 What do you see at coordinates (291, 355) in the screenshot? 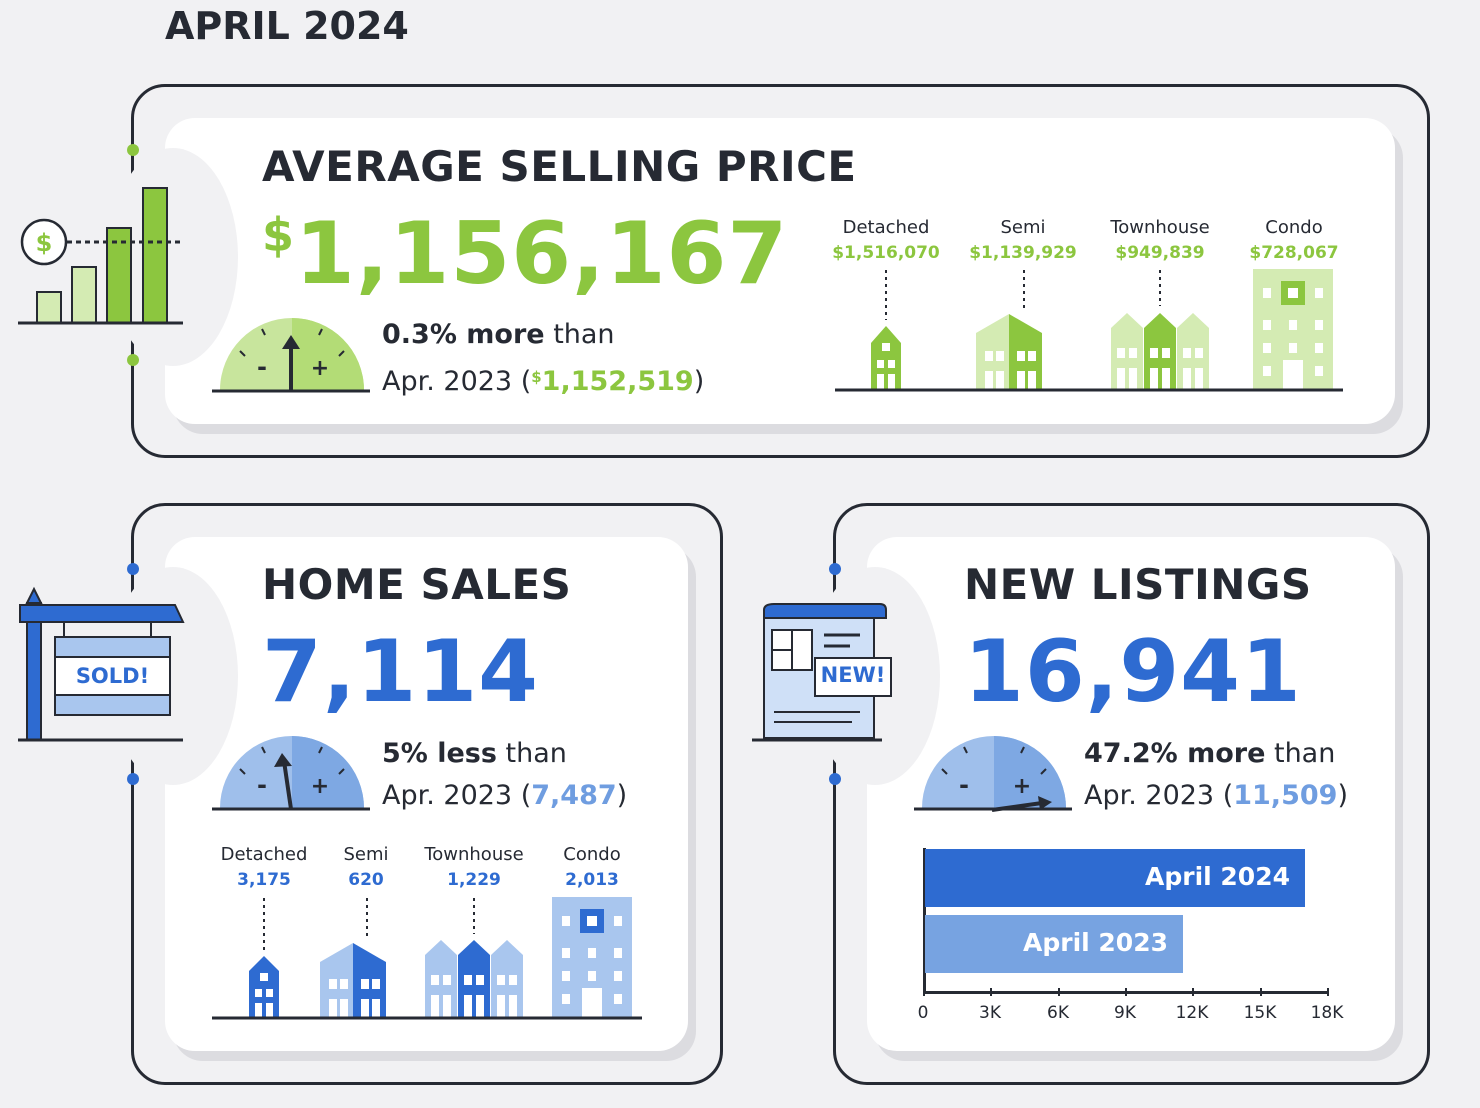
I see `price-gauge-icon: - +` at bounding box center [291, 355].